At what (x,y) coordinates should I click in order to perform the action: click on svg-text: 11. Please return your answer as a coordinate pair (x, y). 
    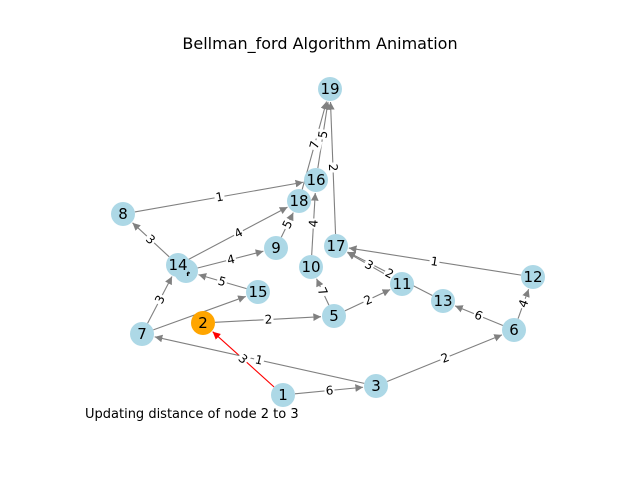
    Looking at the image, I should click on (401, 284).